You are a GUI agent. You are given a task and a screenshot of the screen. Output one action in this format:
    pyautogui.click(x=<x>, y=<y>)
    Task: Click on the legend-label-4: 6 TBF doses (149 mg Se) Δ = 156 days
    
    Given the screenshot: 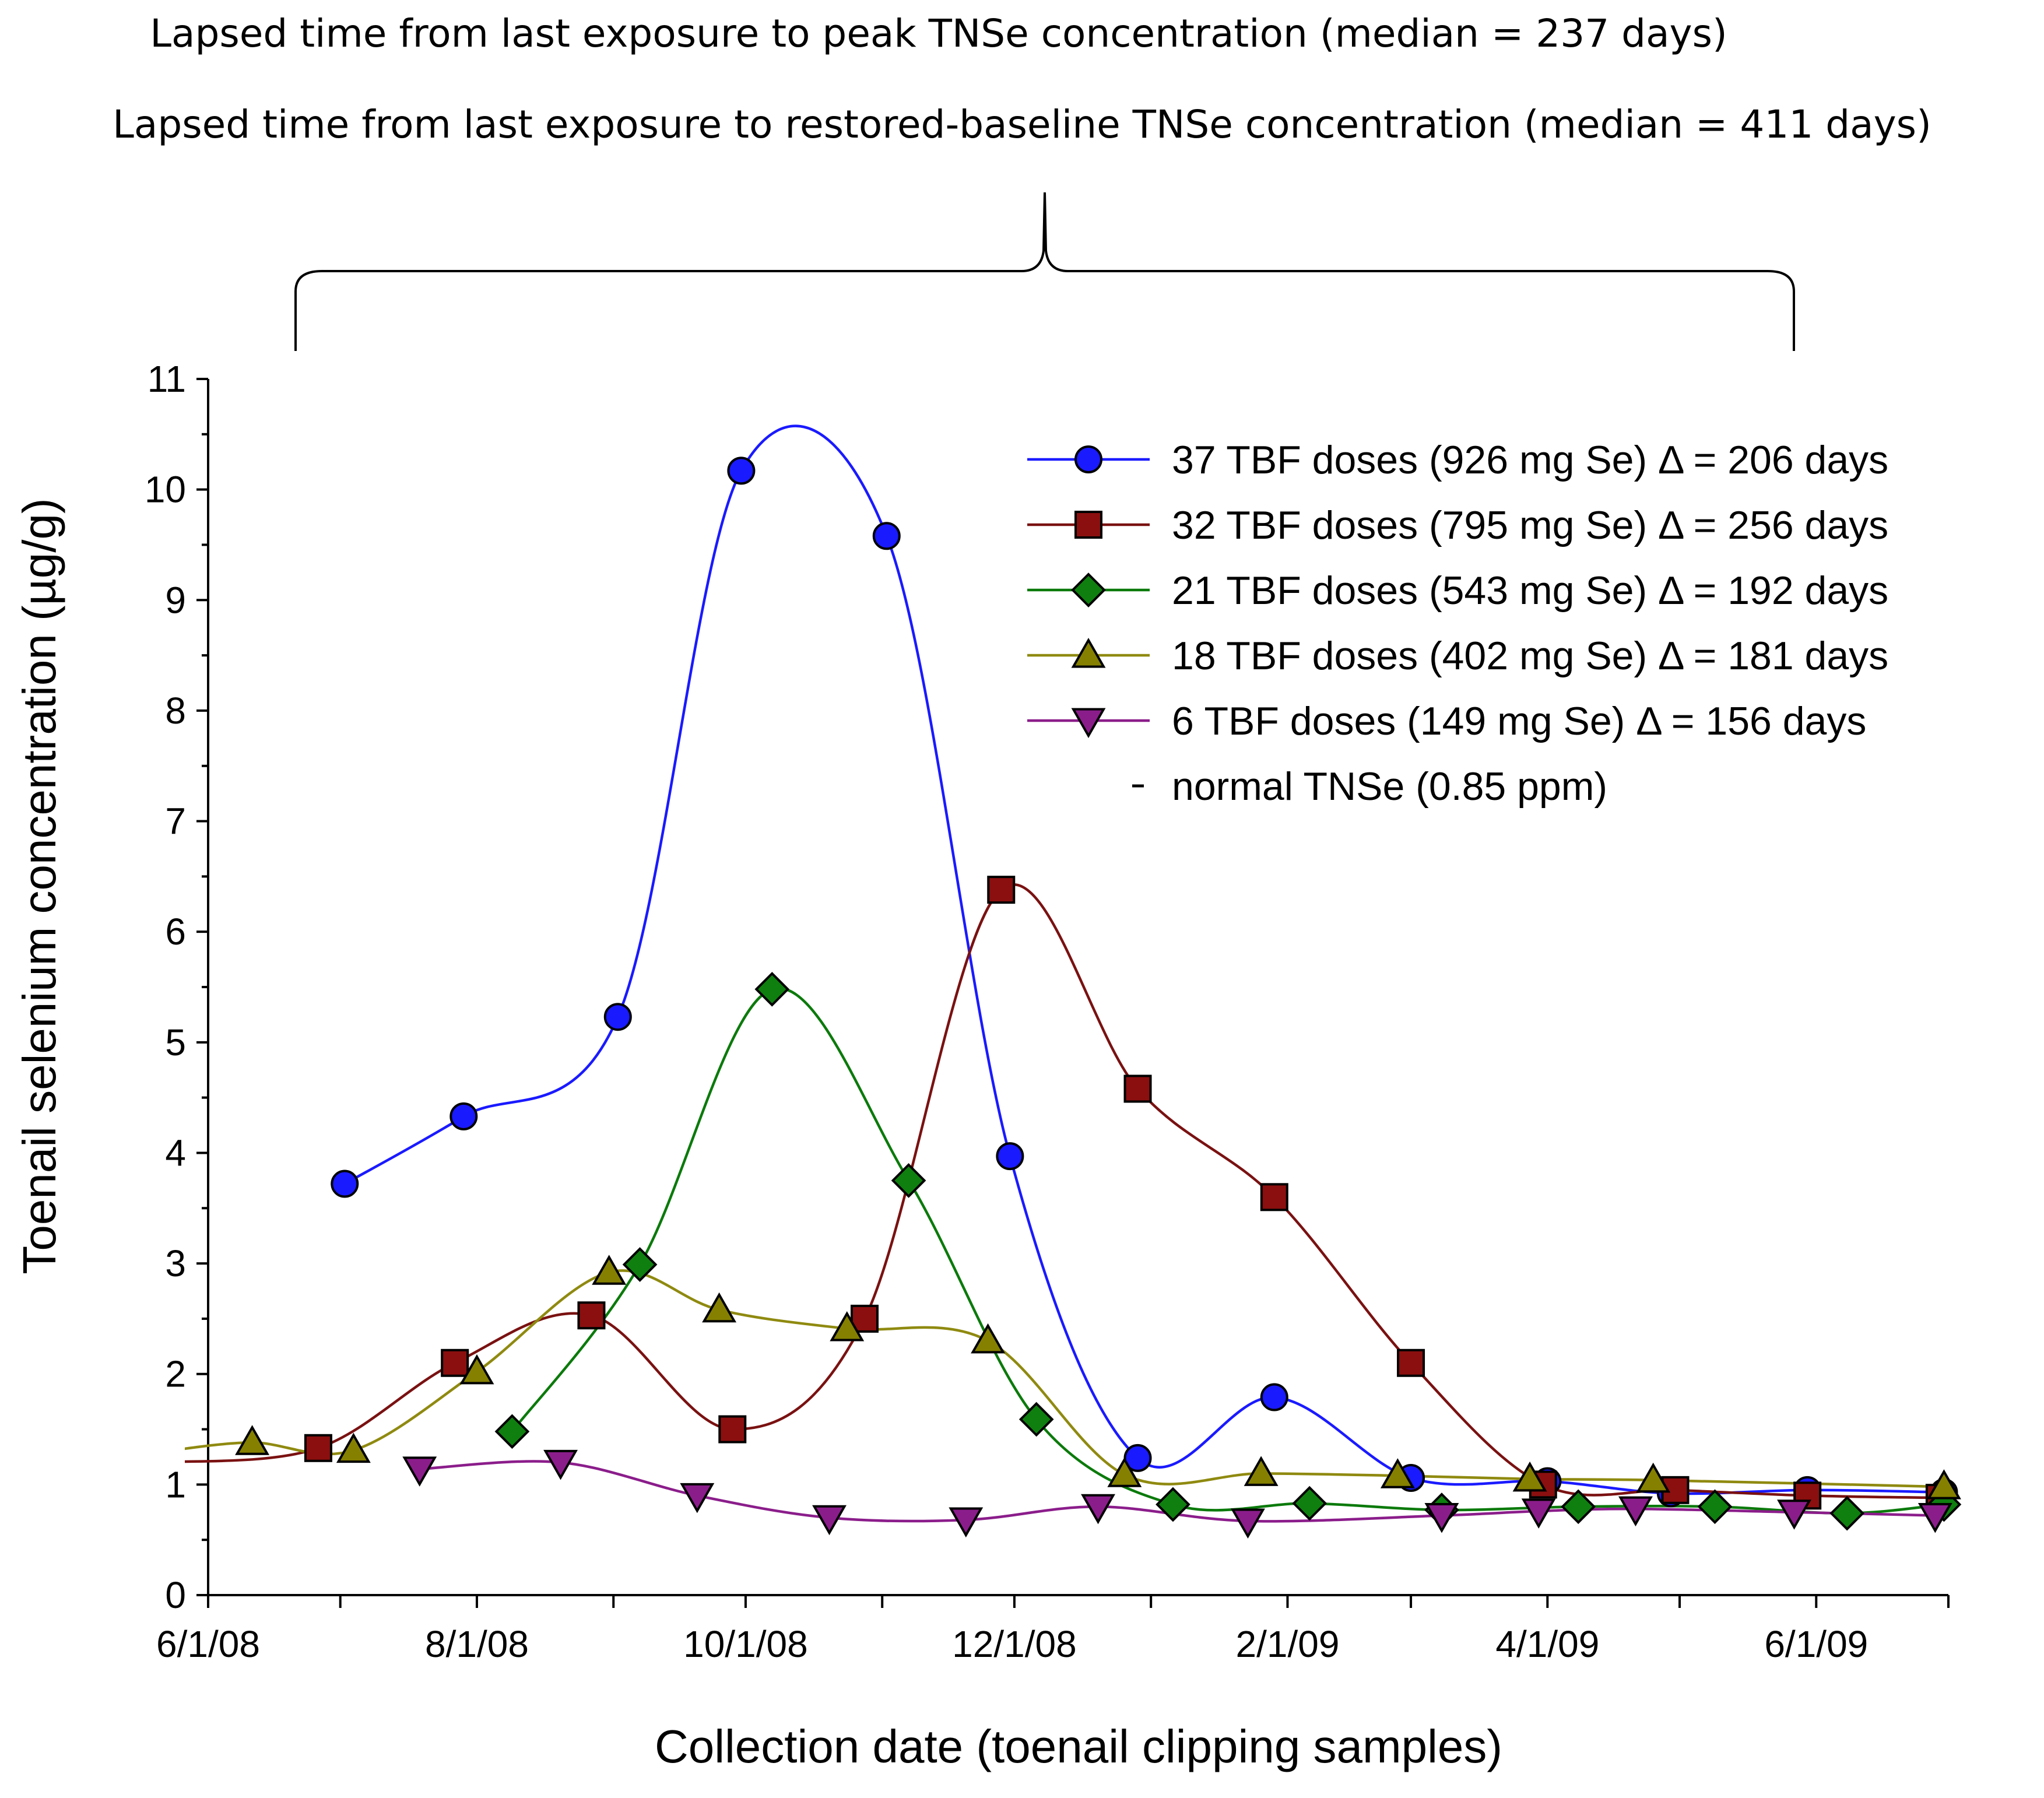 What is the action you would take?
    pyautogui.click(x=1519, y=721)
    